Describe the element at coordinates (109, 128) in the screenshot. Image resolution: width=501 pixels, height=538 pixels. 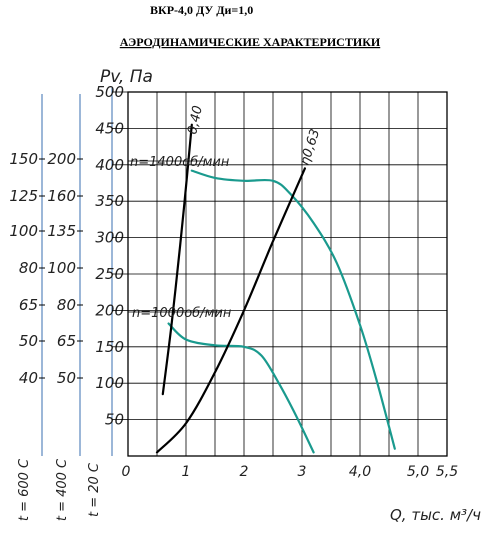
I see `y-tick-label: 450` at that location.